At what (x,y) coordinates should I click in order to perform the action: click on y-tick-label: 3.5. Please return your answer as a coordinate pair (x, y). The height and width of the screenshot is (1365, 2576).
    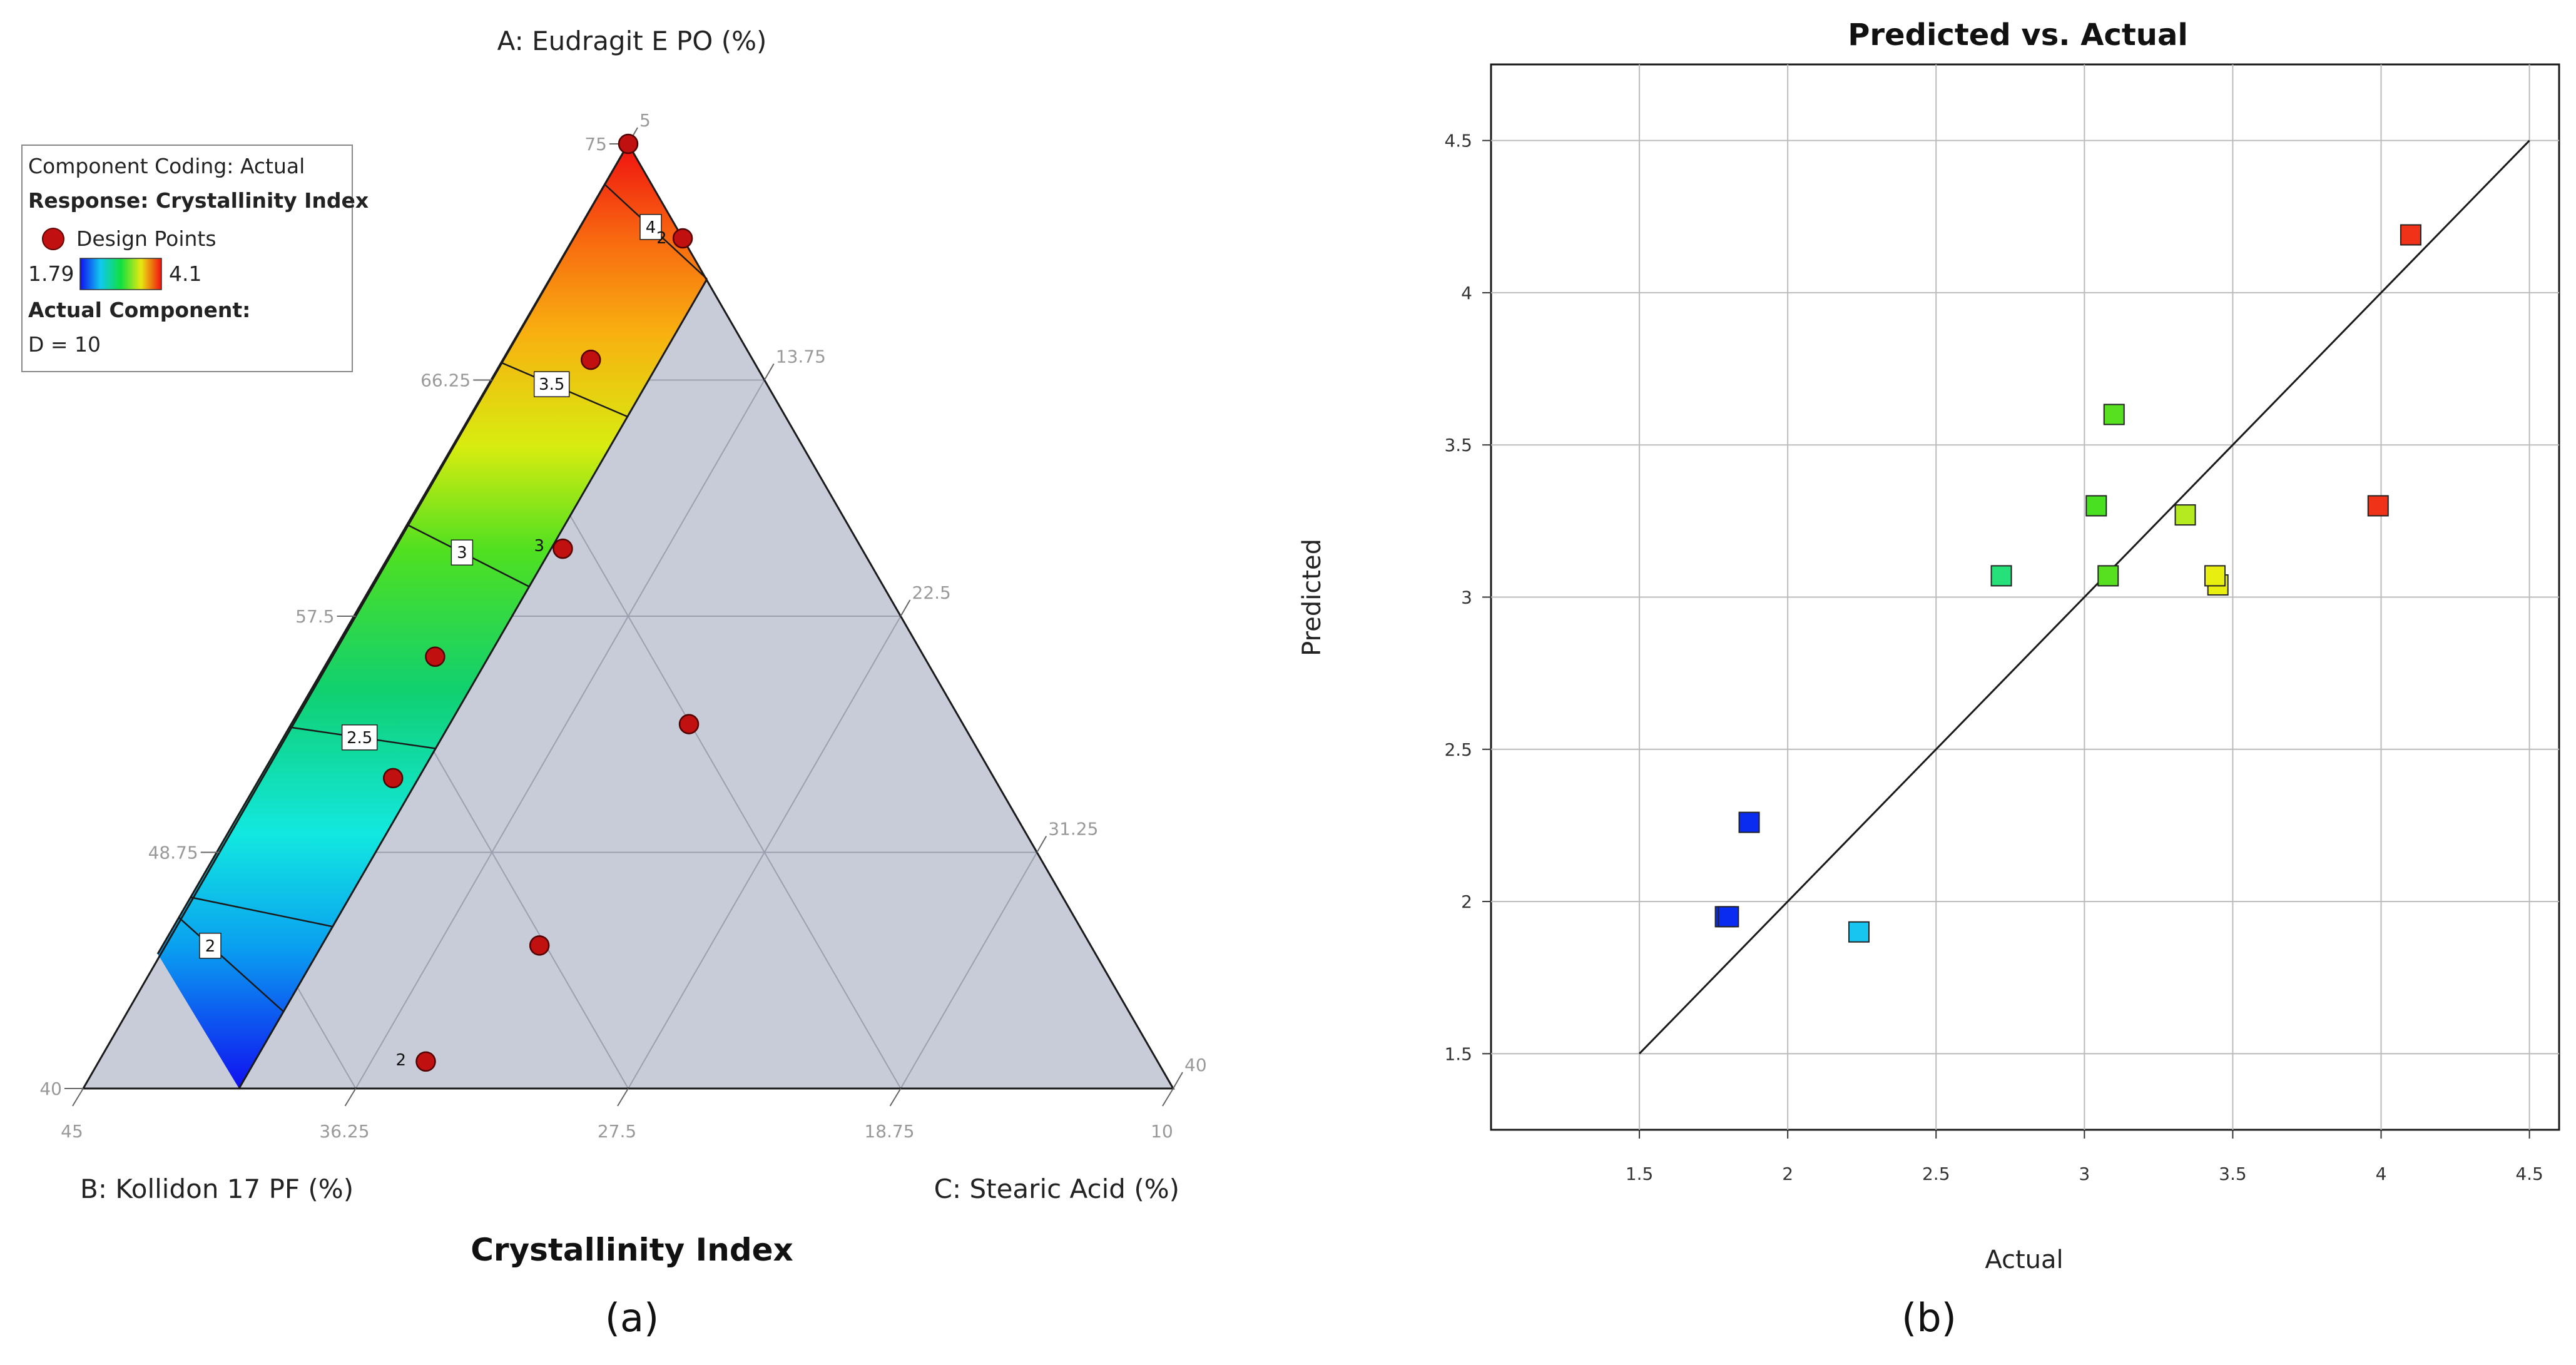
    Looking at the image, I should click on (1458, 445).